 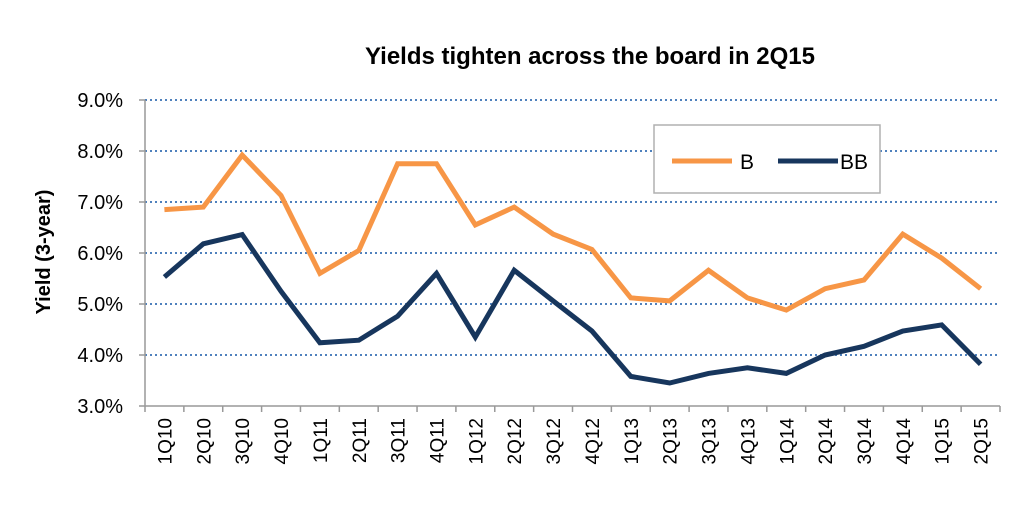 What do you see at coordinates (787, 441) in the screenshot?
I see `x-tick-label: 1Q14` at bounding box center [787, 441].